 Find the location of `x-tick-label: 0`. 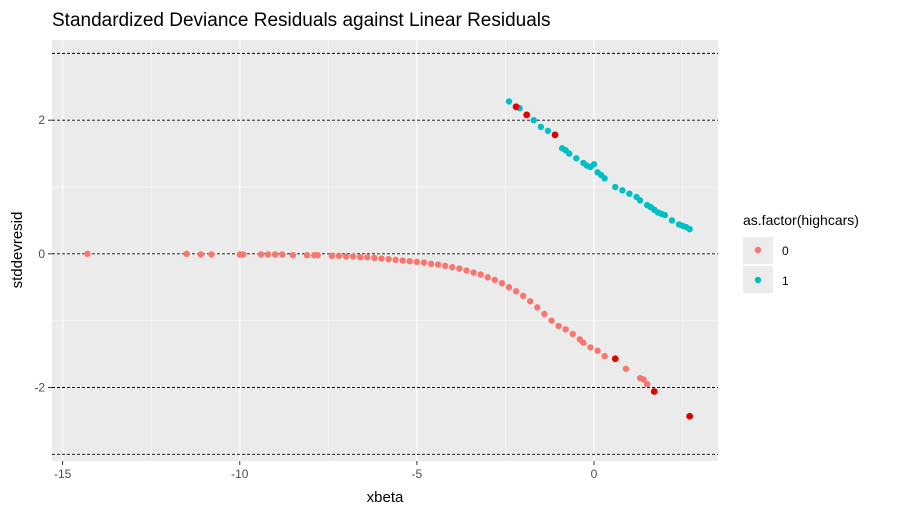

x-tick-label: 0 is located at coordinates (594, 474).